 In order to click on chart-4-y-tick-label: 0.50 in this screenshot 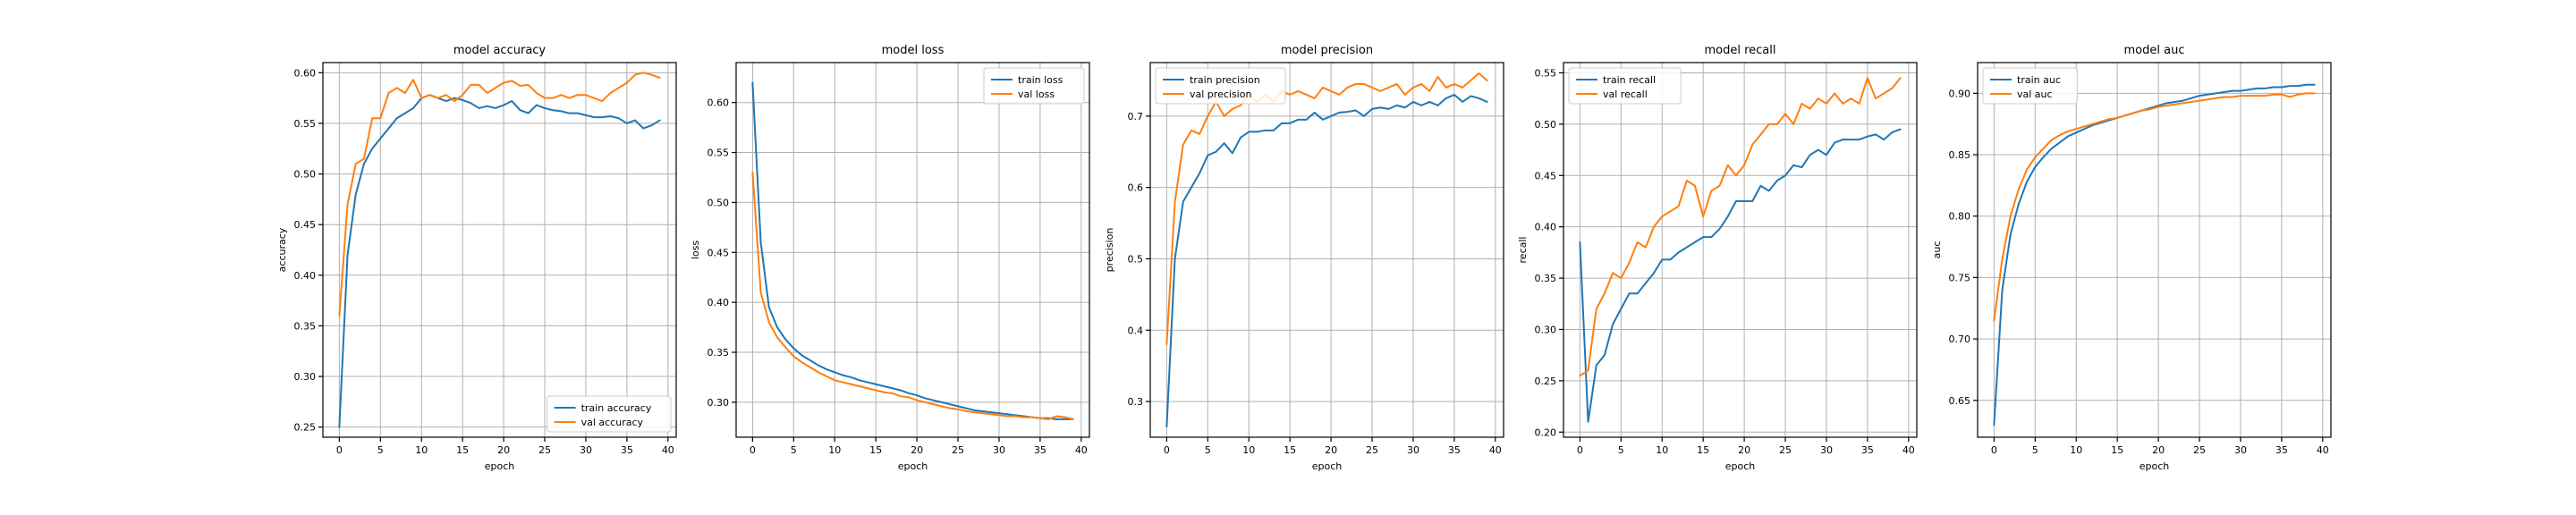, I will do `click(1546, 125)`.